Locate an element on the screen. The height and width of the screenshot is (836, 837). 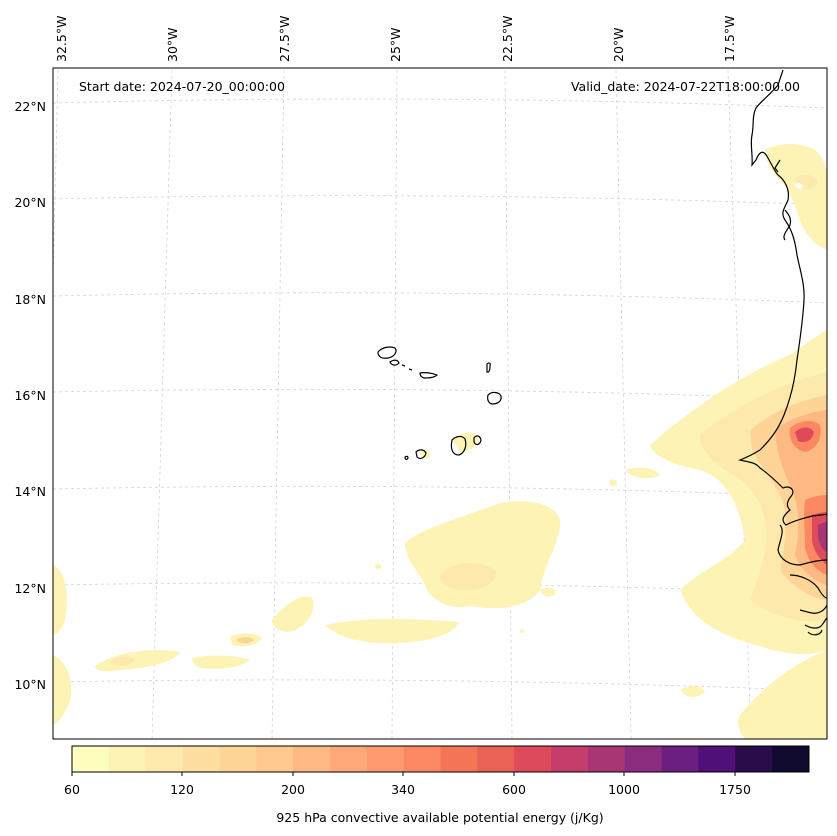
colorbar-tick-200: 200 is located at coordinates (293, 789).